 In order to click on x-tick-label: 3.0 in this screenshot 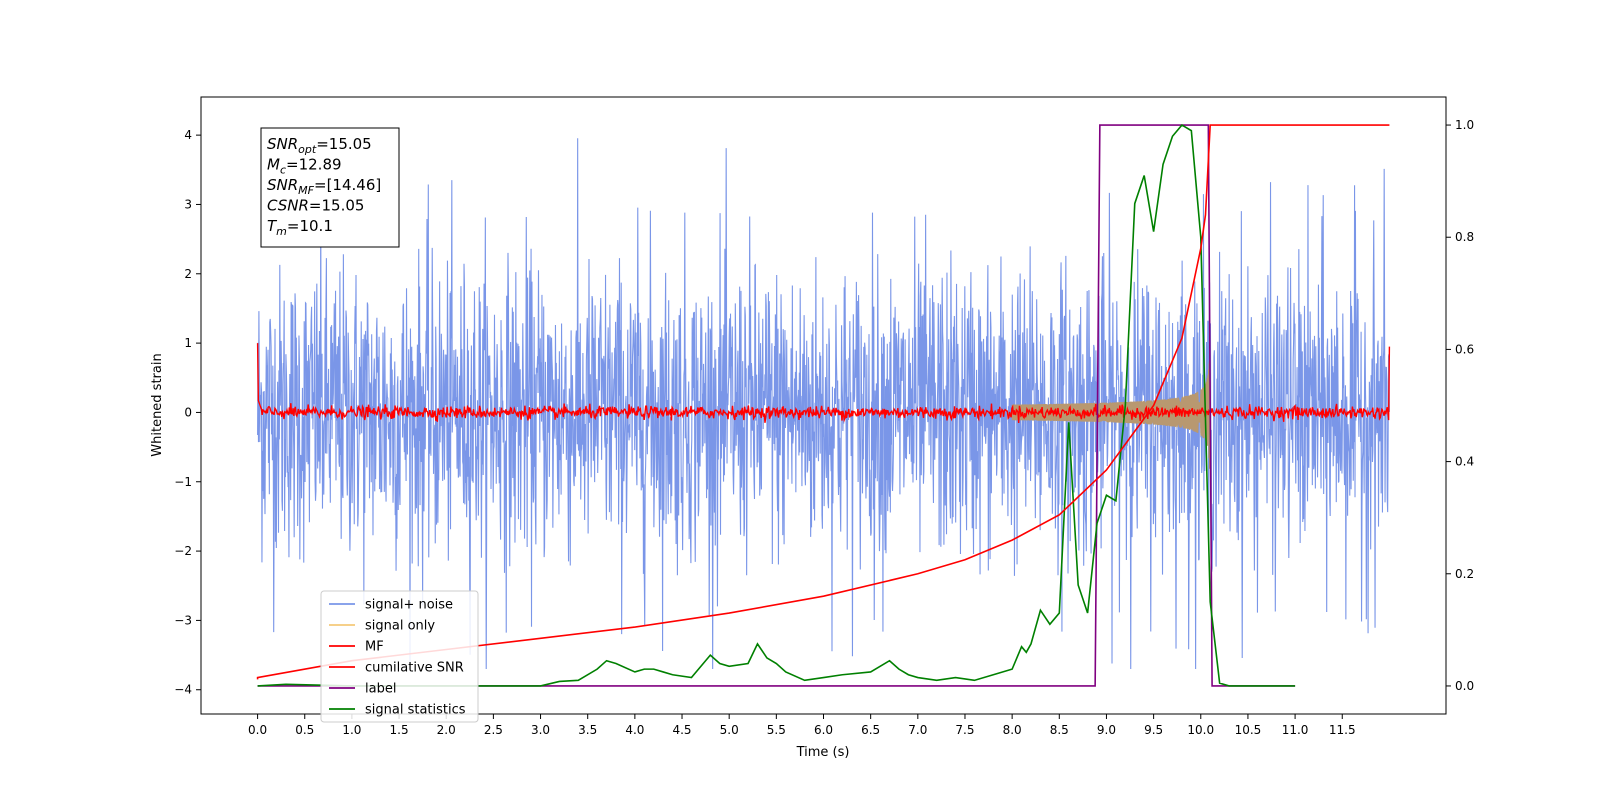, I will do `click(540, 730)`.